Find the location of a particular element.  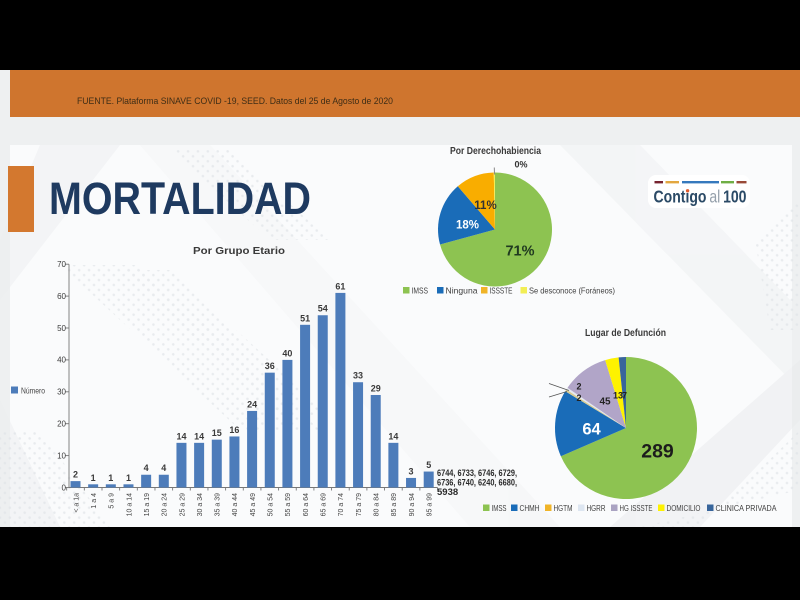

svg-text: Se desconoce (Foráneos) is located at coordinates (572, 291).